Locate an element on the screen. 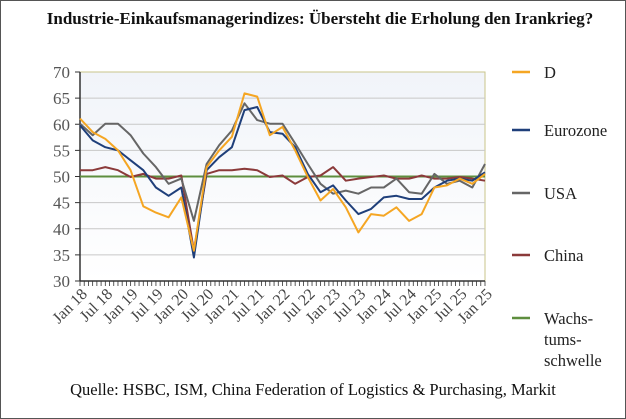 Image resolution: width=626 pixels, height=419 pixels. y-tick-label: 70 is located at coordinates (61, 72).